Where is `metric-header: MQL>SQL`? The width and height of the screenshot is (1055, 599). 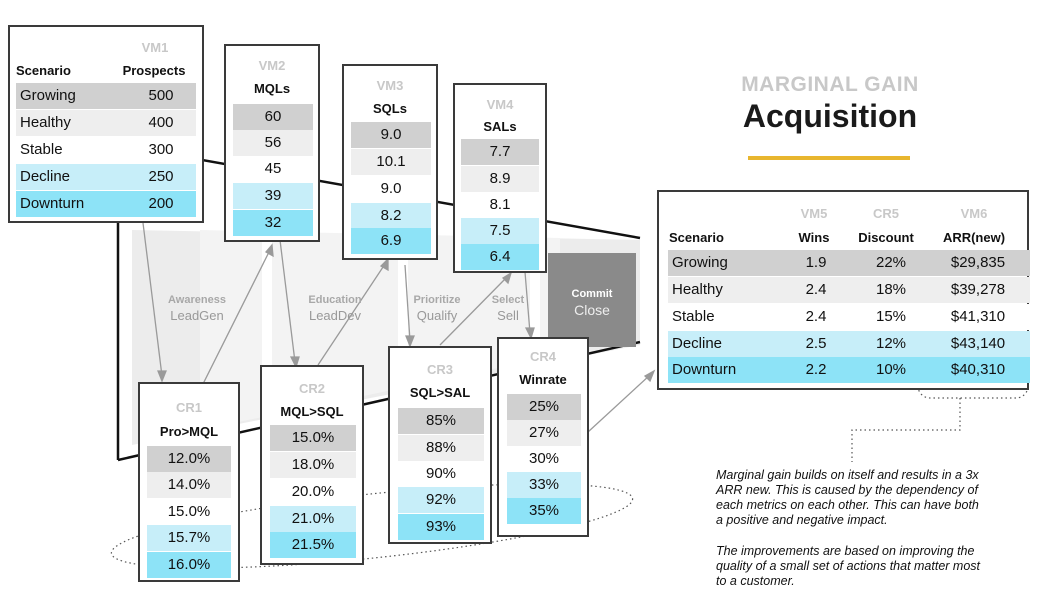 metric-header: MQL>SQL is located at coordinates (312, 411).